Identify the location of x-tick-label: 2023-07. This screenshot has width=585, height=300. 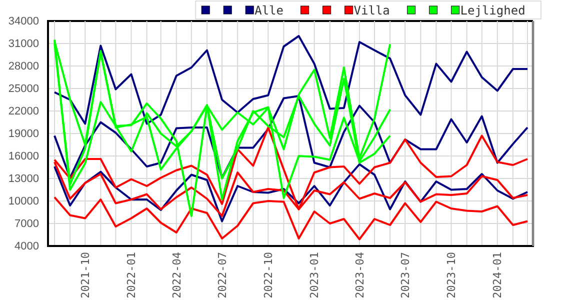
(405, 275).